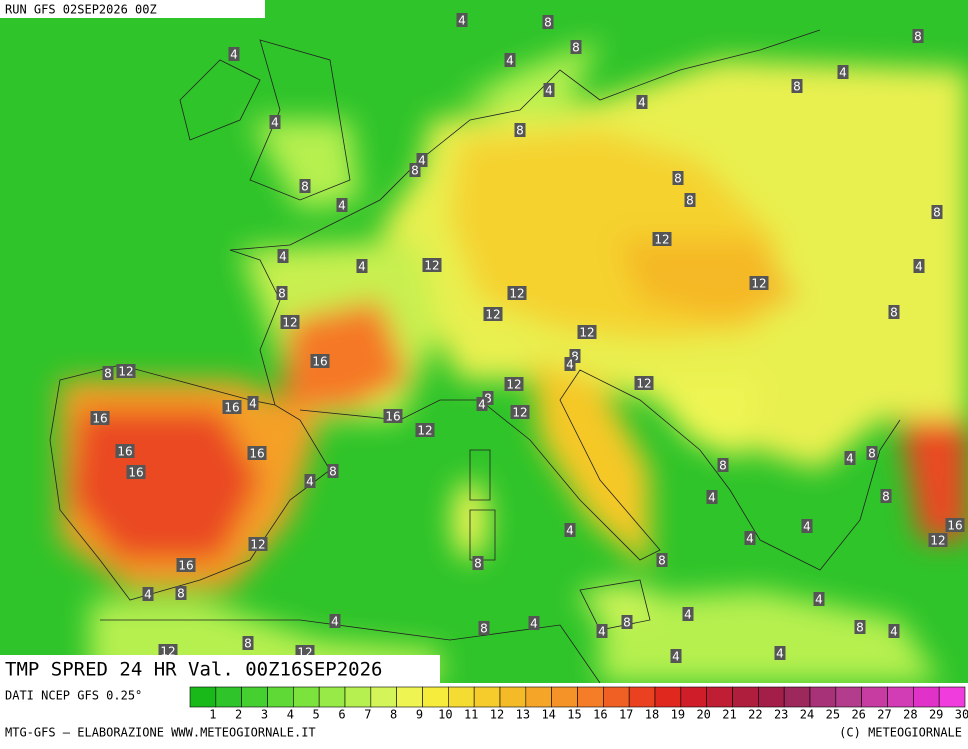 This screenshot has width=968, height=749. What do you see at coordinates (781, 715) in the screenshot?
I see `legend-label: 23` at bounding box center [781, 715].